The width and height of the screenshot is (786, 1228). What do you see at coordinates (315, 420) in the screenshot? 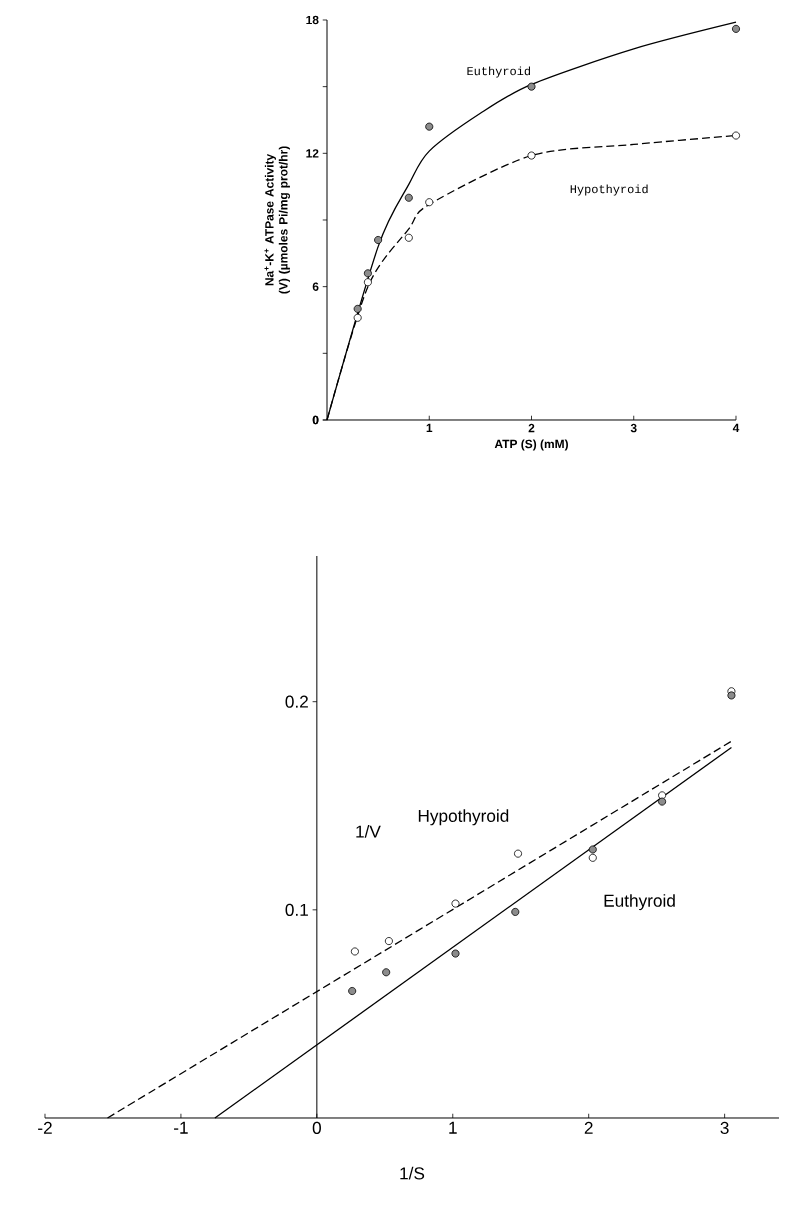
I see `y-tick-label: 0` at bounding box center [315, 420].